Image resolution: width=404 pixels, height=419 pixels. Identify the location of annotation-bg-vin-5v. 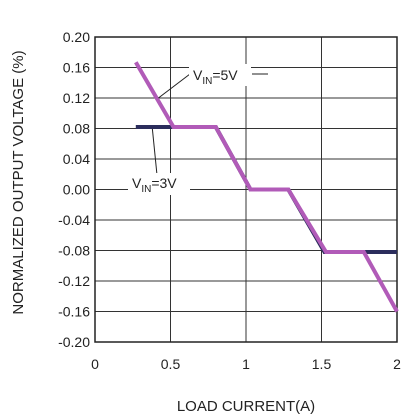
(220, 75).